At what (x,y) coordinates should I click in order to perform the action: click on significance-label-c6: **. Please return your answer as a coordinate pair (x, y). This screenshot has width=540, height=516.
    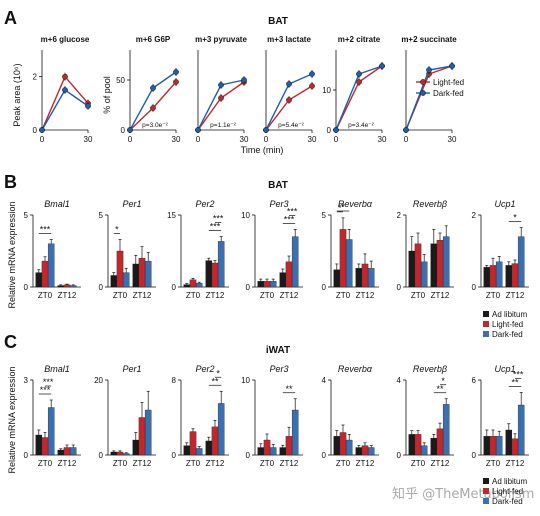
    Looking at the image, I should click on (515, 383).